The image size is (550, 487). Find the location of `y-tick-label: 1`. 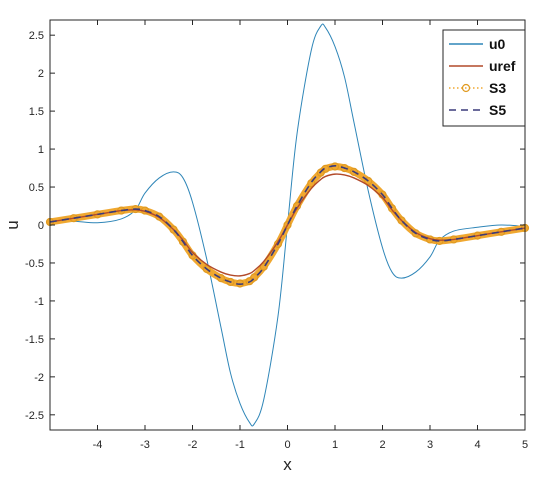

y-tick-label: 1 is located at coordinates (41, 150).